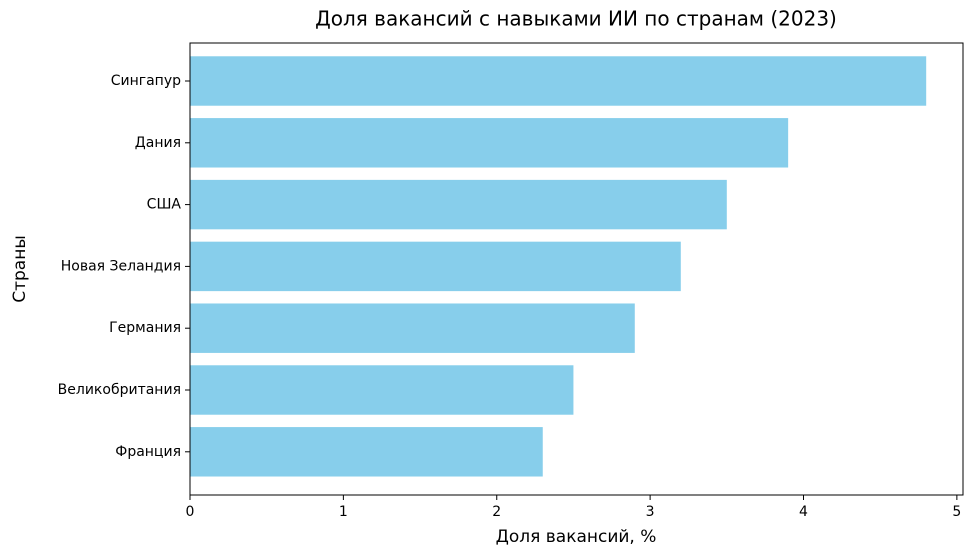 This screenshot has height=557, width=975. What do you see at coordinates (164, 205) in the screenshot?
I see `y-tick-label: США` at bounding box center [164, 205].